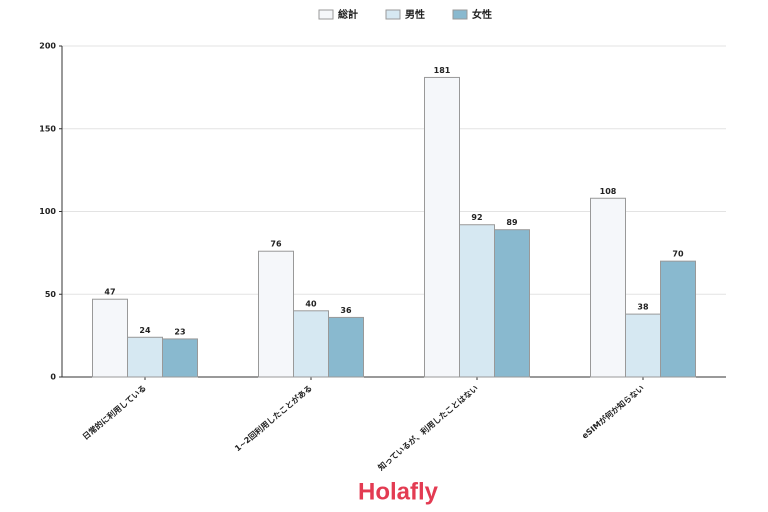 The image size is (768, 512). What do you see at coordinates (442, 70) in the screenshot?
I see `value-label: 181` at bounding box center [442, 70].